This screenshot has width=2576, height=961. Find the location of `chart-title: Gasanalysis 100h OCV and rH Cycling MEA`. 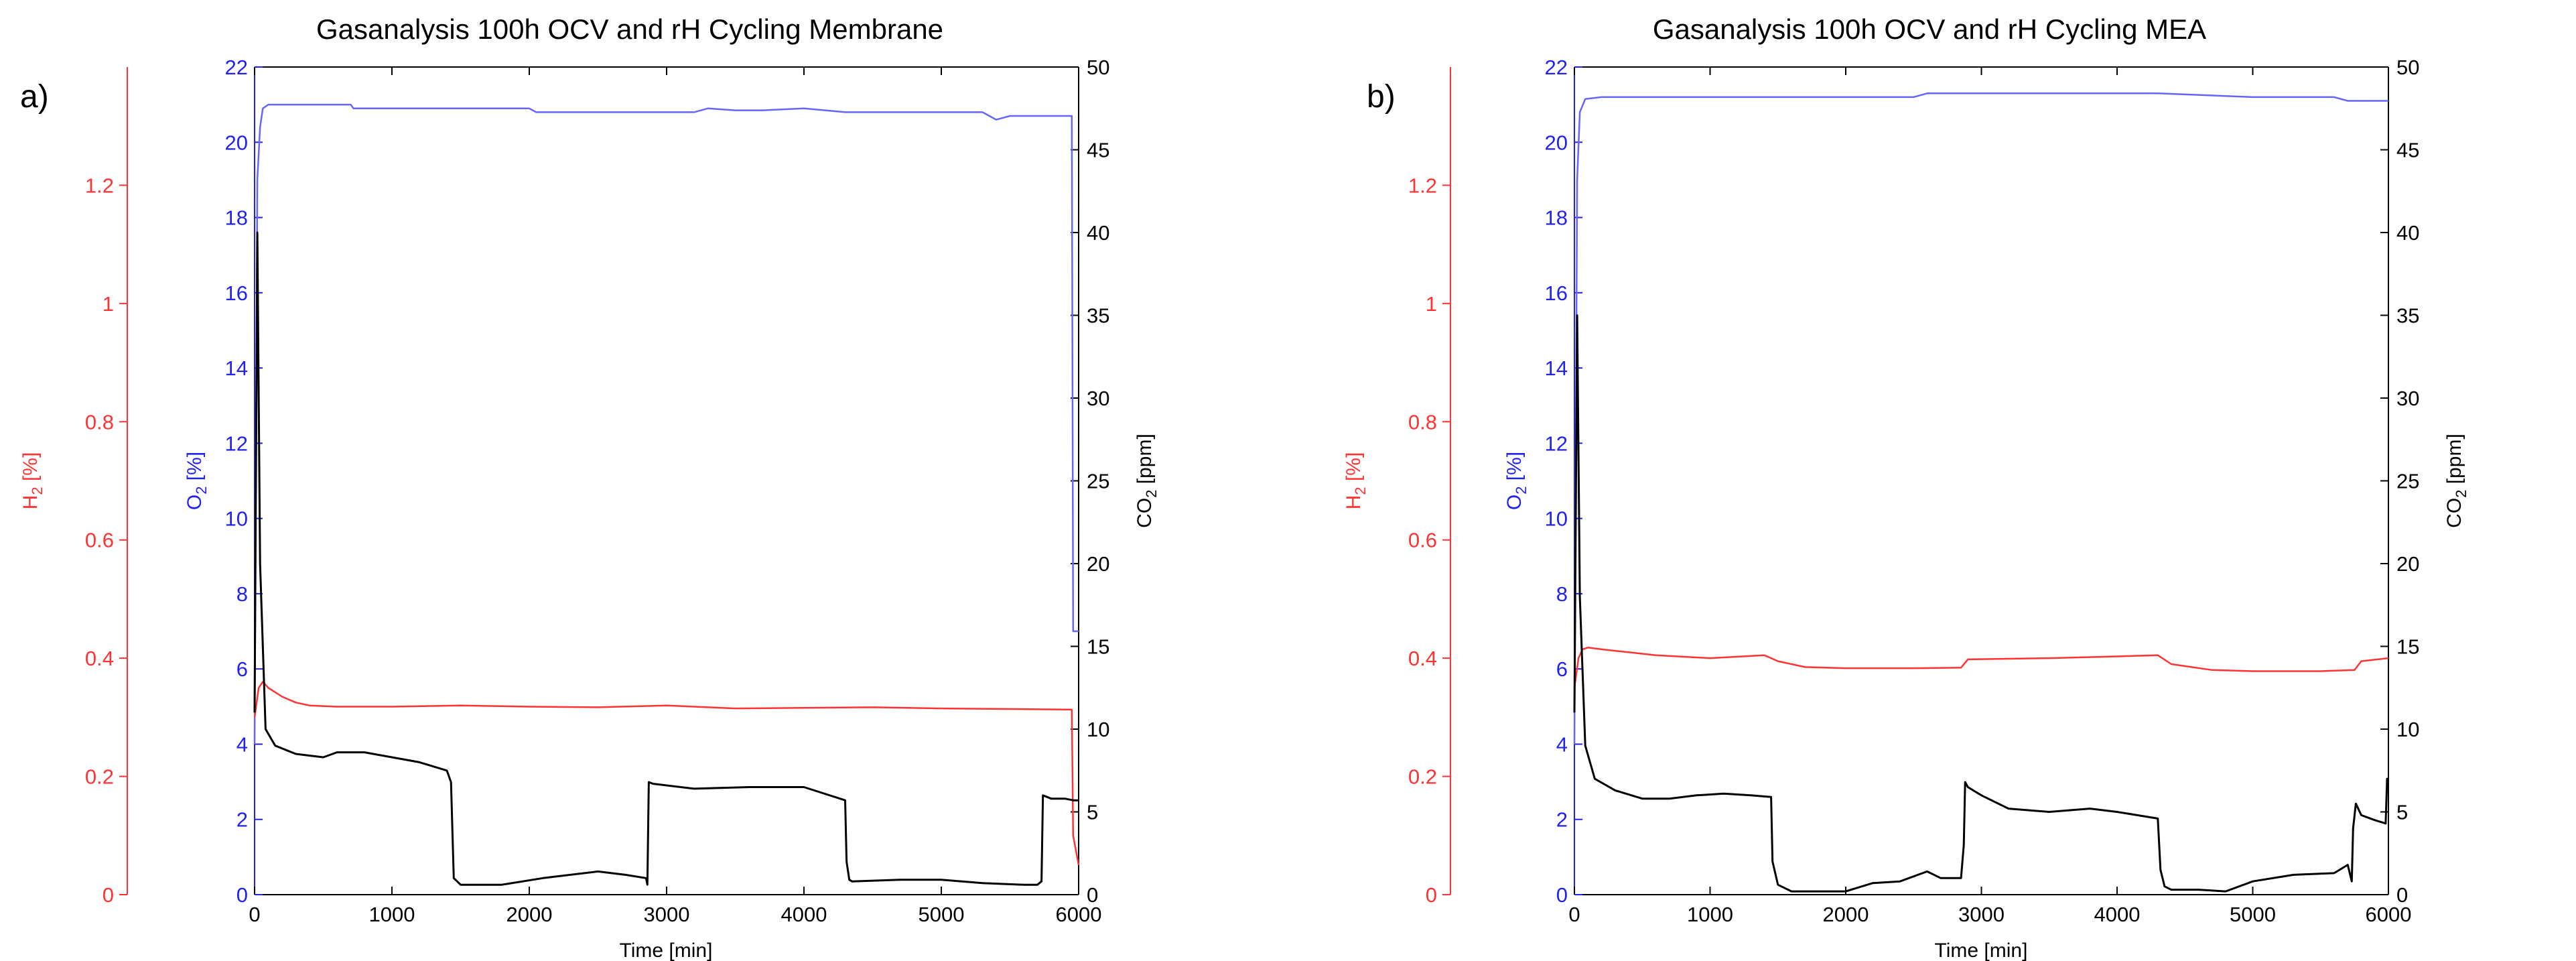

chart-title: Gasanalysis 100h OCV and rH Cycling MEA is located at coordinates (1930, 29).